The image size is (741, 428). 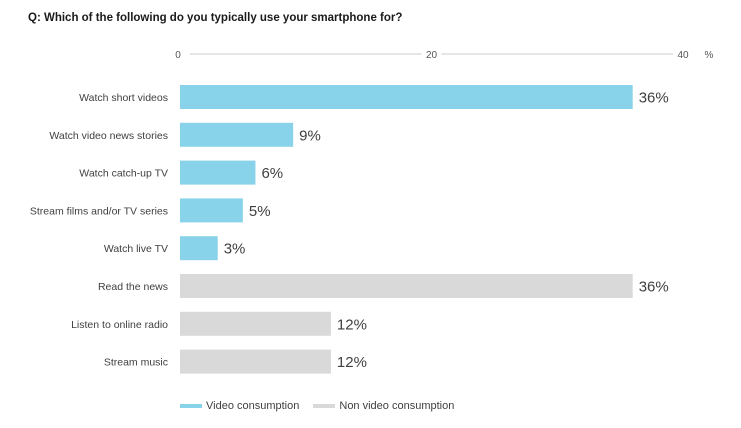 I want to click on data-label: 9%, so click(x=310, y=135).